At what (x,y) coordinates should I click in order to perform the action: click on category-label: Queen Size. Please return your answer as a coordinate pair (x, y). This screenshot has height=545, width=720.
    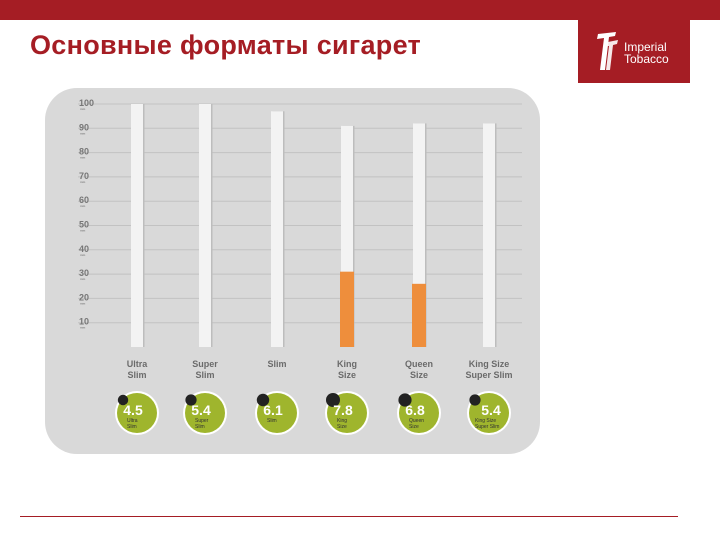
    Looking at the image, I should click on (419, 369).